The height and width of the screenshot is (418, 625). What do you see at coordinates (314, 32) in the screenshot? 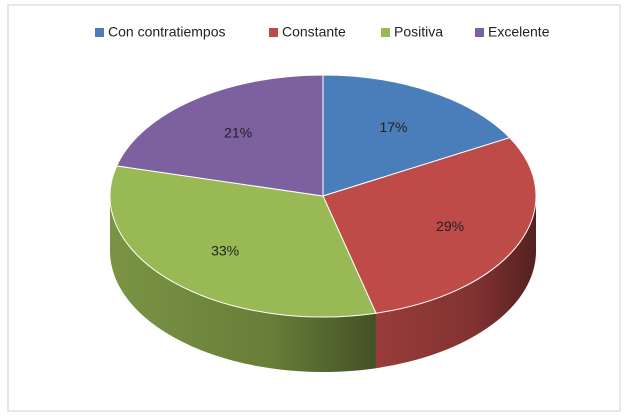
I see `legend-label: Constante` at bounding box center [314, 32].